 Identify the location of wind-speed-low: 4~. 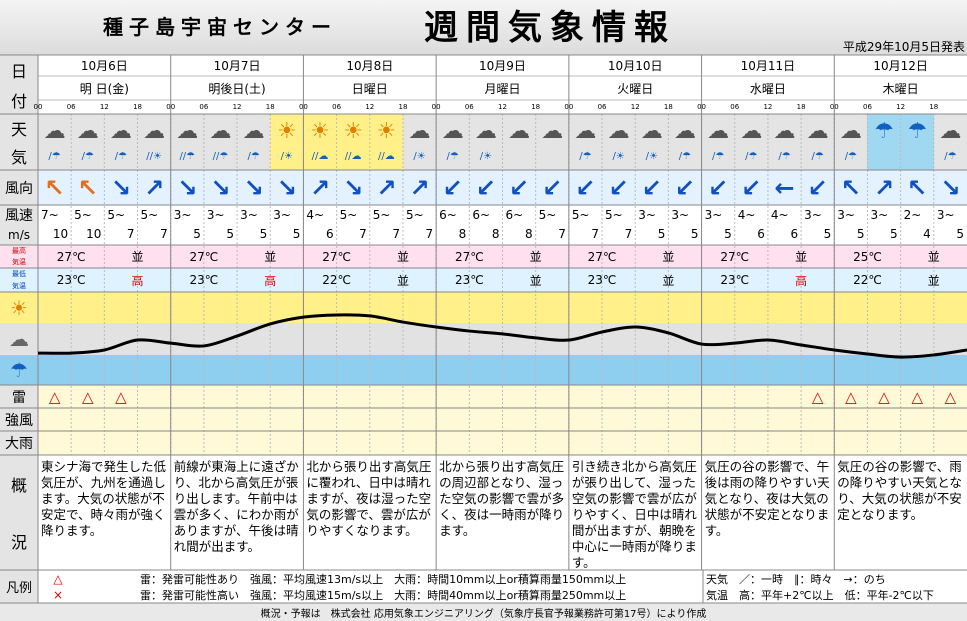
(746, 215).